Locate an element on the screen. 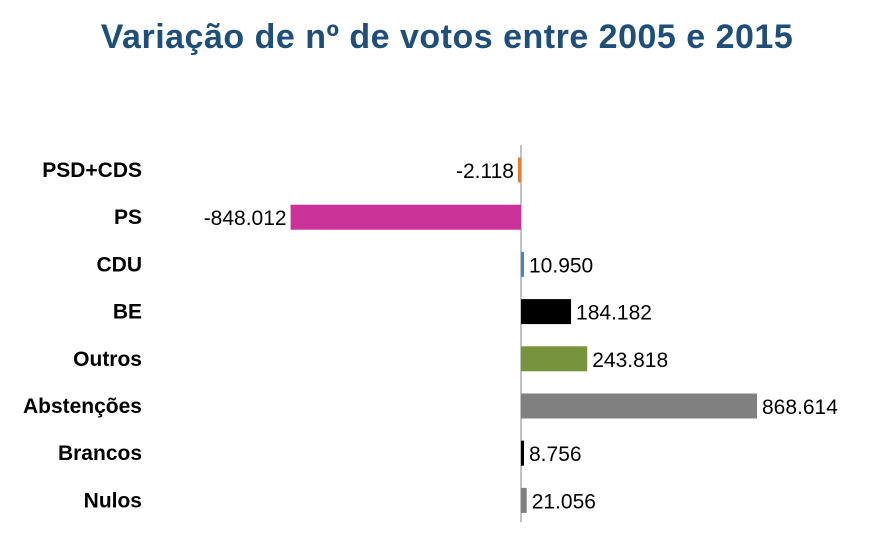 The width and height of the screenshot is (894, 541). data-label: 868.614 is located at coordinates (800, 407).